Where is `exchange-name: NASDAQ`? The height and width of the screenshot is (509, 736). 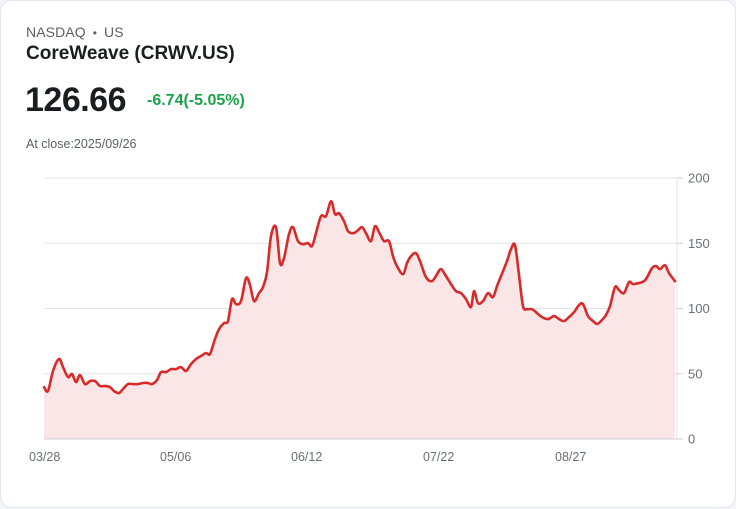
exchange-name: NASDAQ is located at coordinates (56, 32).